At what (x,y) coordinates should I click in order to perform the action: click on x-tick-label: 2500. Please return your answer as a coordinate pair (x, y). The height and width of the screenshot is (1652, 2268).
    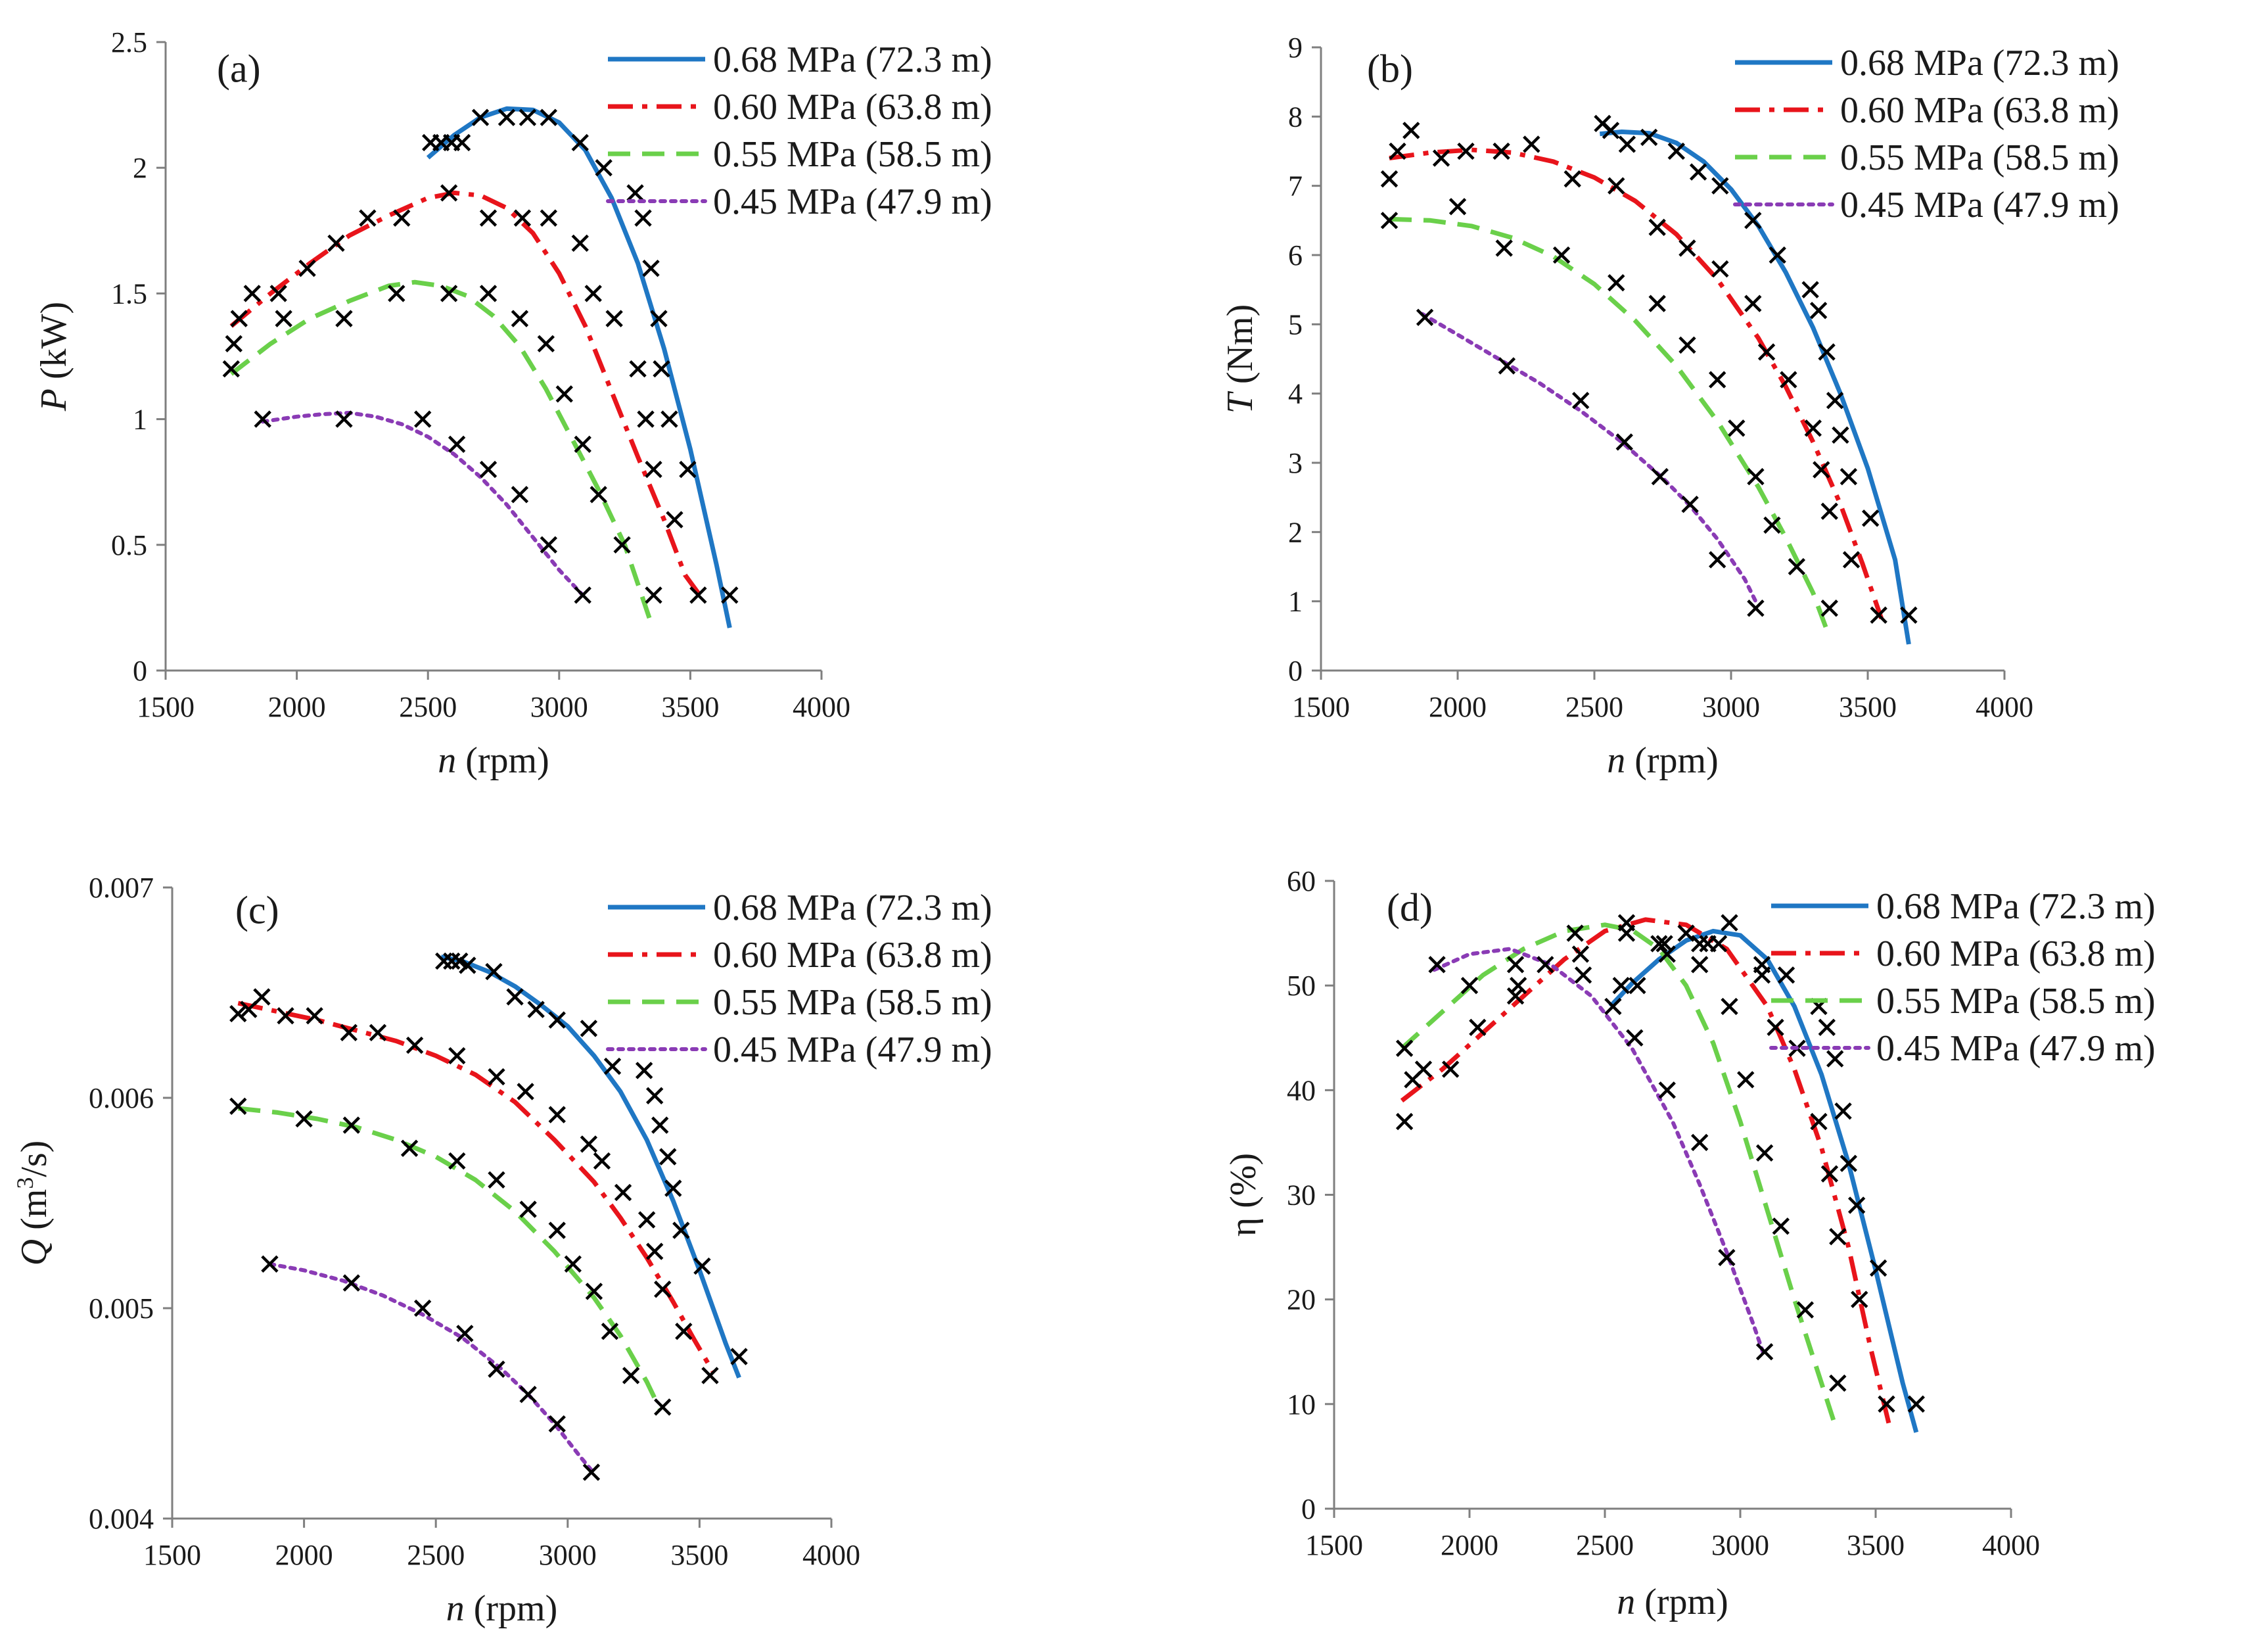
    Looking at the image, I should click on (1594, 707).